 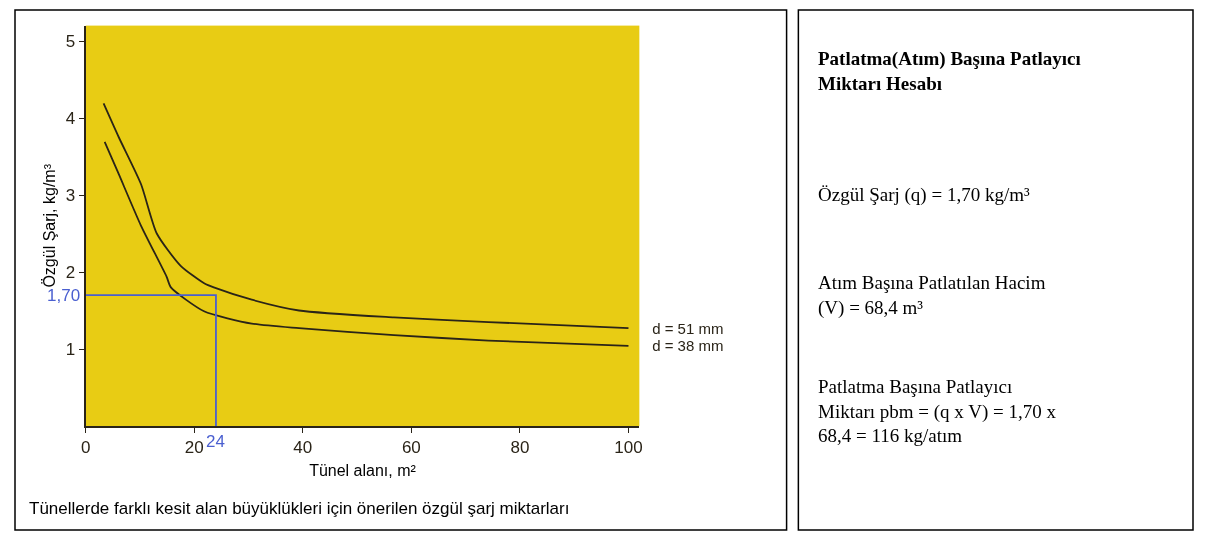 I want to click on x-tick-label: 0, so click(x=85, y=448).